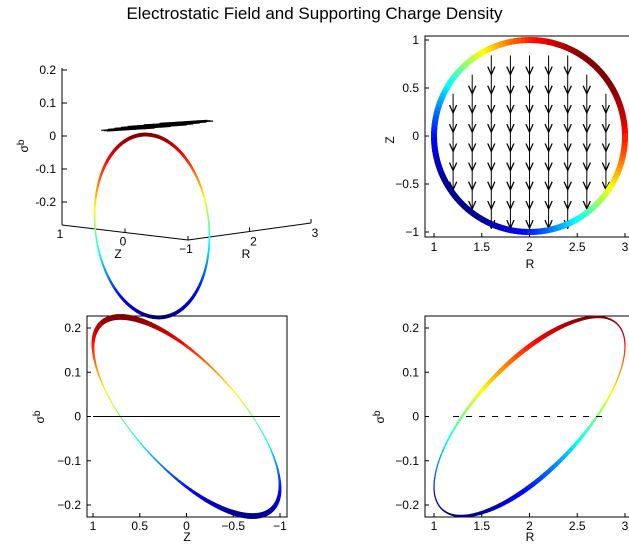 This screenshot has width=629, height=546. Describe the element at coordinates (407, 461) in the screenshot. I see `y-tick-label-r-sigma: −0.1` at that location.